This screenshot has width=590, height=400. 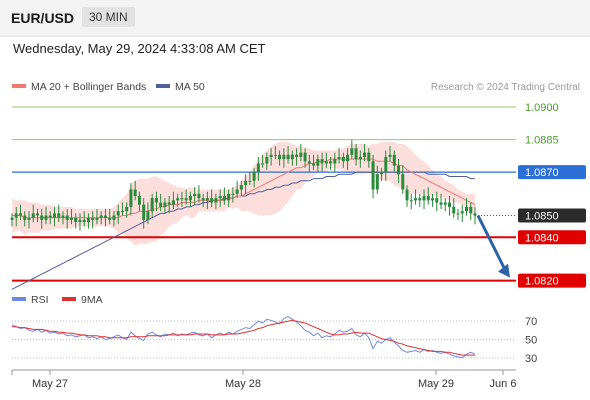 What do you see at coordinates (436, 384) in the screenshot?
I see `x-tick-label: May 29` at bounding box center [436, 384].